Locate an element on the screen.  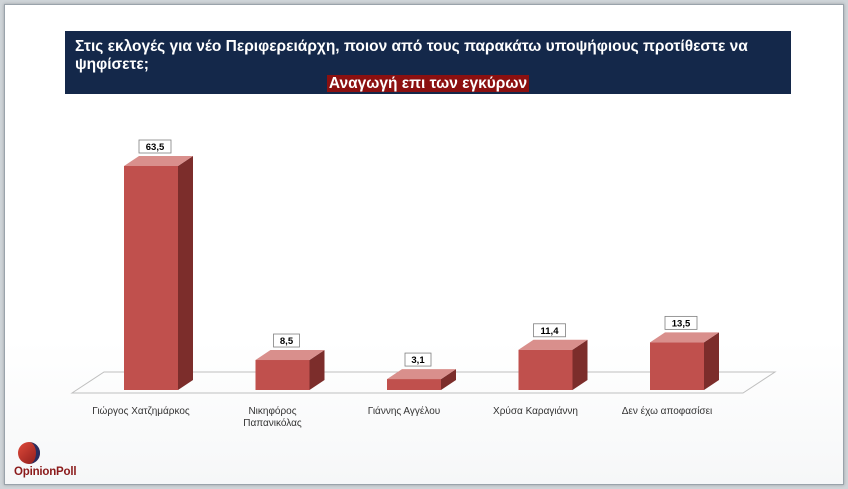
category-label: Δεν έχω αποφασίσει is located at coordinates (667, 411).